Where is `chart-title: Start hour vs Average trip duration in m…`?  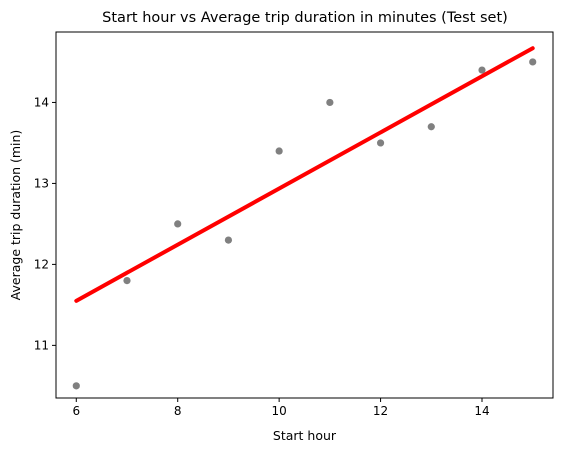
chart-title: Start hour vs Average trip duration in m… is located at coordinates (305, 18).